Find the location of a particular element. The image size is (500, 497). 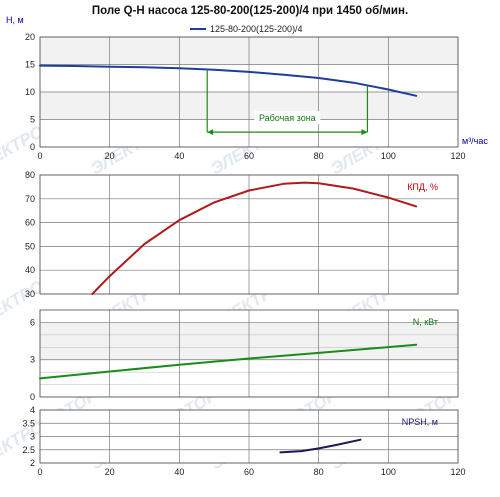

y-tick-label: 40 is located at coordinates (30, 270).